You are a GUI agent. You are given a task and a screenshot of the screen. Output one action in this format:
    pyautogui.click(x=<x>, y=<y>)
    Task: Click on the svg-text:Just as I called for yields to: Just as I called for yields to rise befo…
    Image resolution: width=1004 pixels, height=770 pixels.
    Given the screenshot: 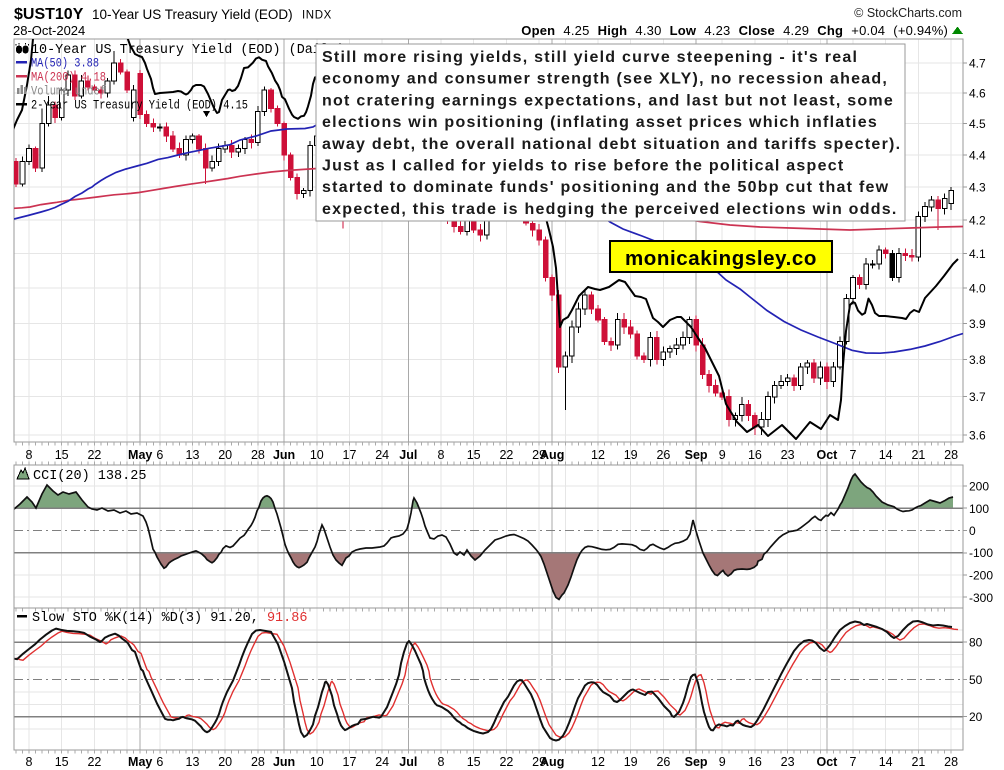 What is the action you would take?
    pyautogui.click(x=583, y=166)
    